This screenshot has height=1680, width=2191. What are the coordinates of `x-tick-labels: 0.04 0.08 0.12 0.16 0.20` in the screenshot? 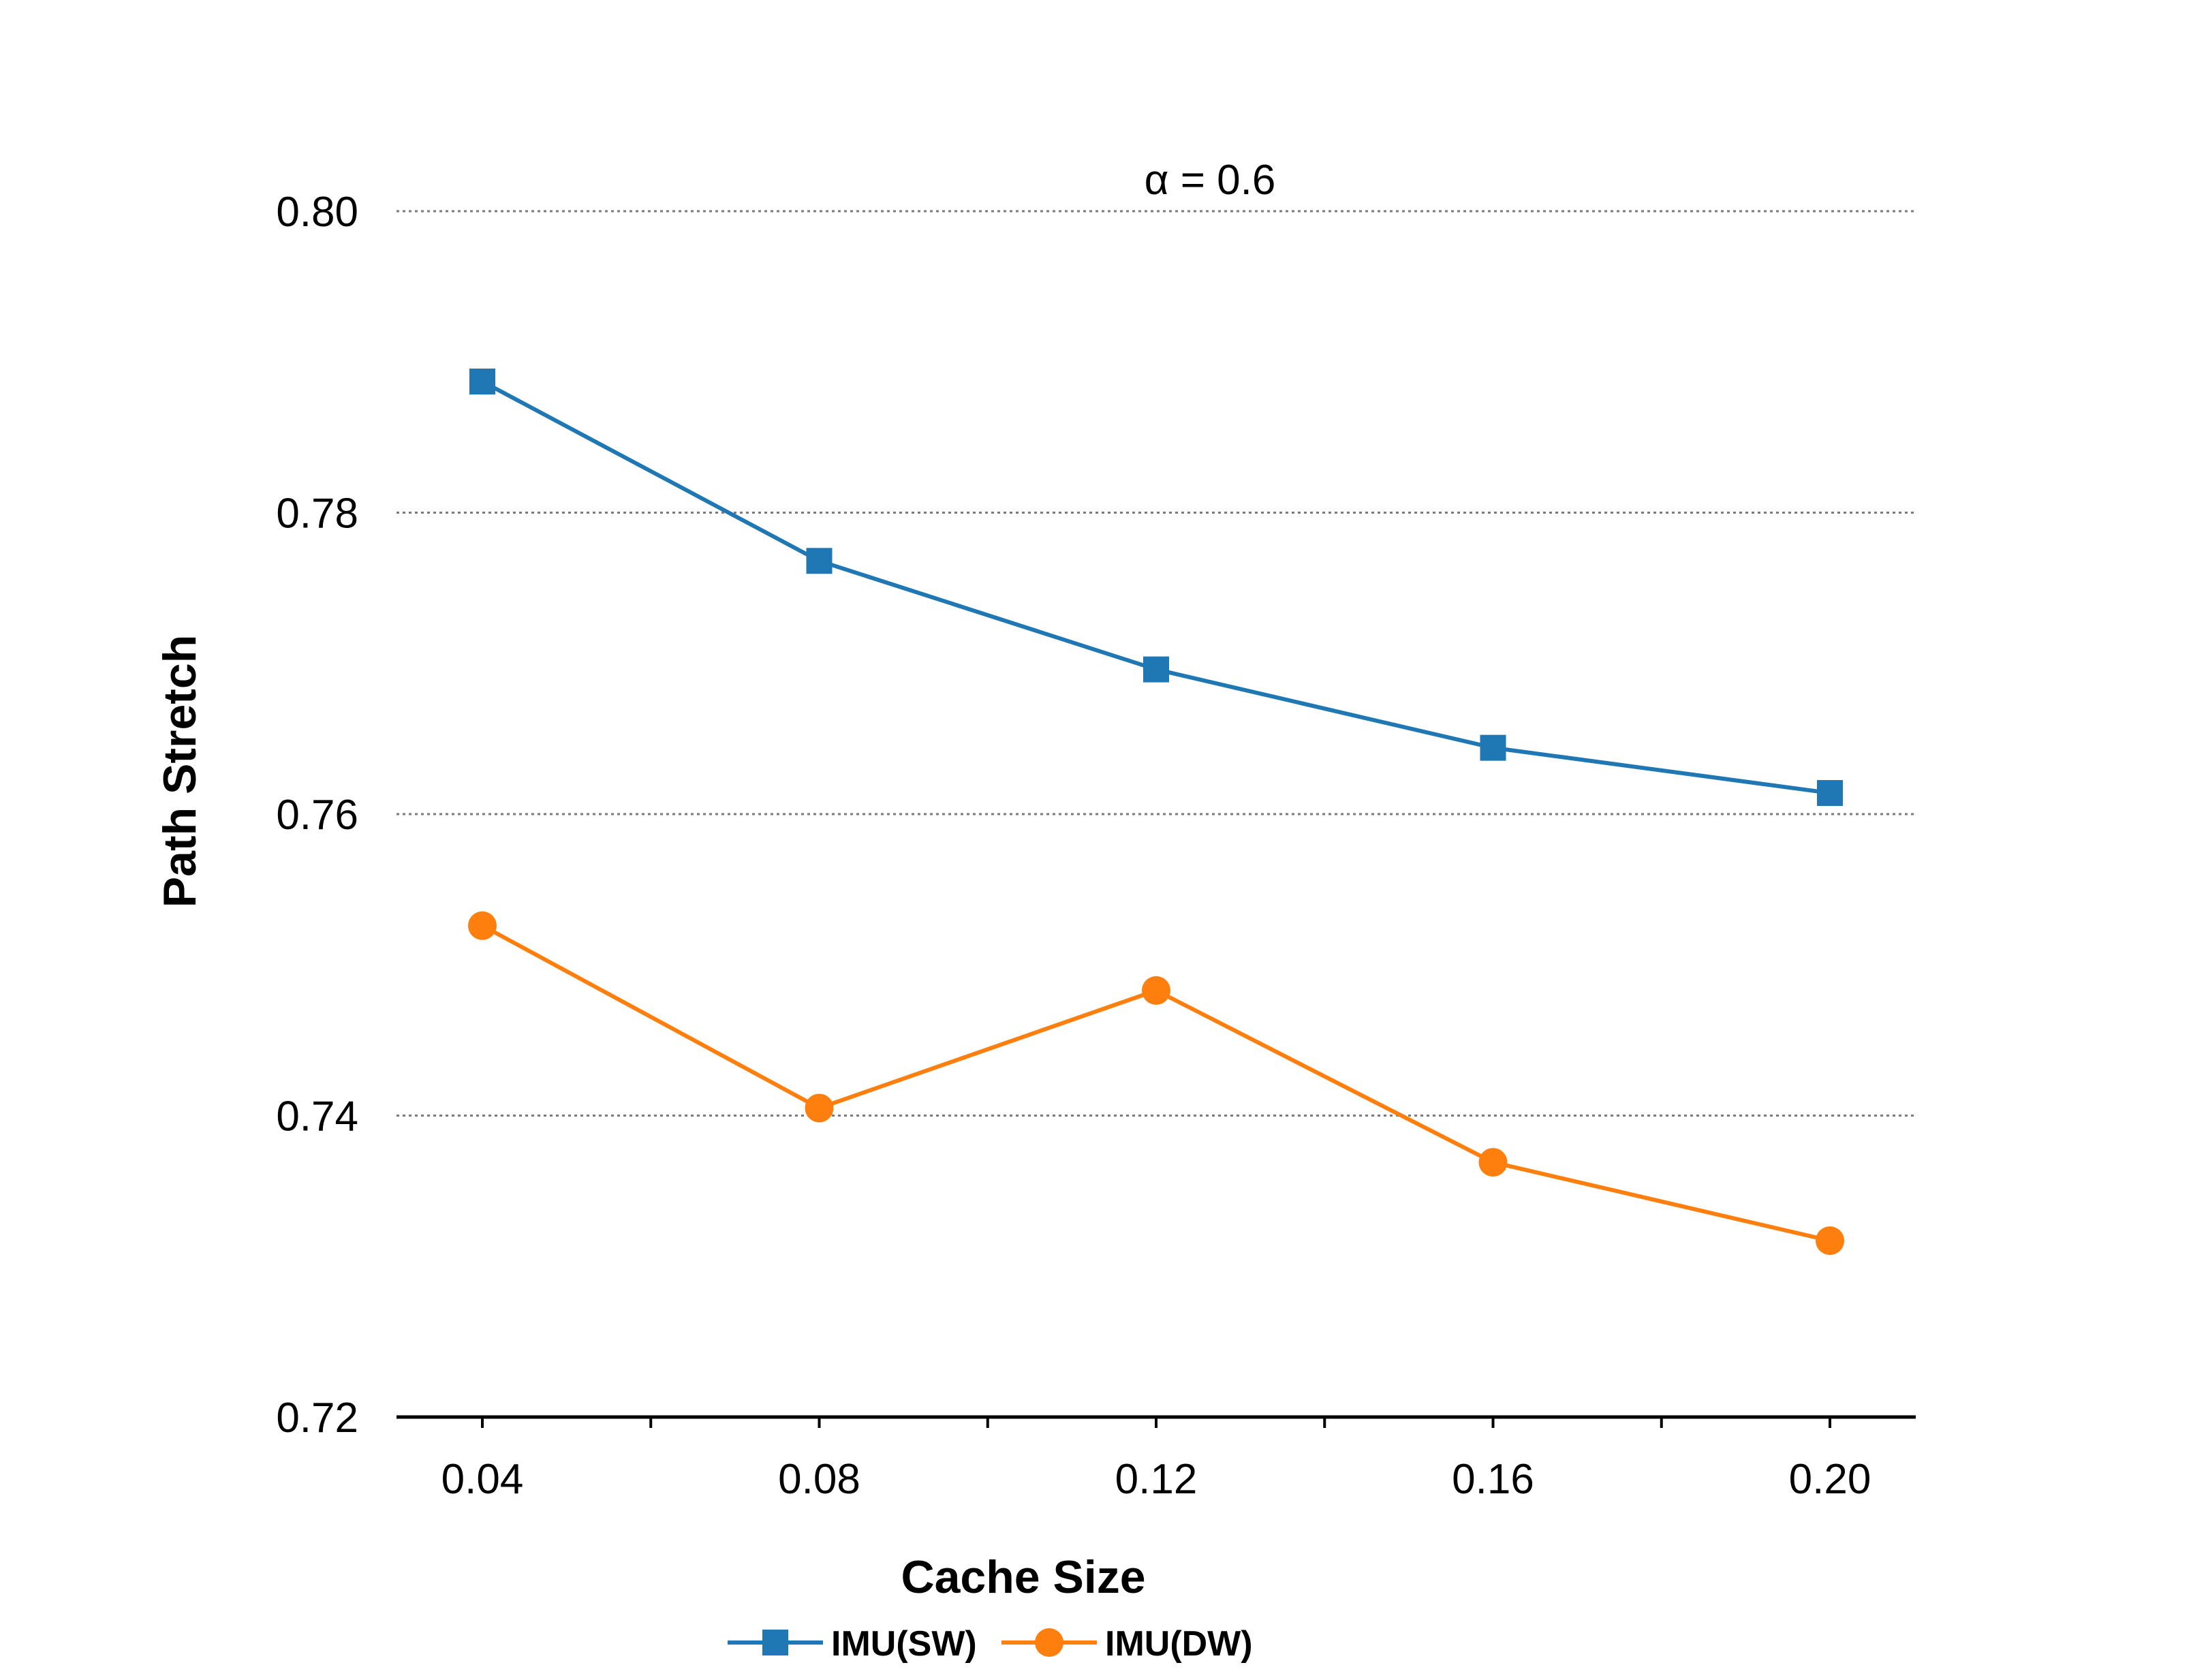 It's located at (1156, 1479).